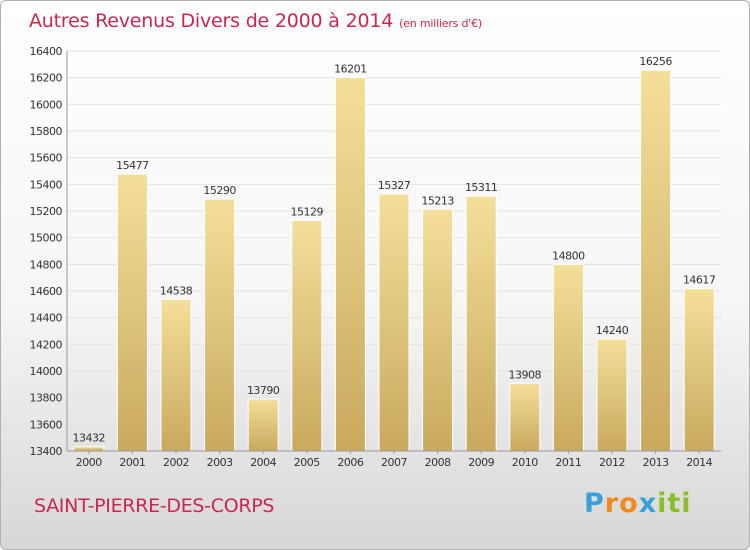 The image size is (750, 550). What do you see at coordinates (481, 462) in the screenshot?
I see `x-tick-label: 2009` at bounding box center [481, 462].